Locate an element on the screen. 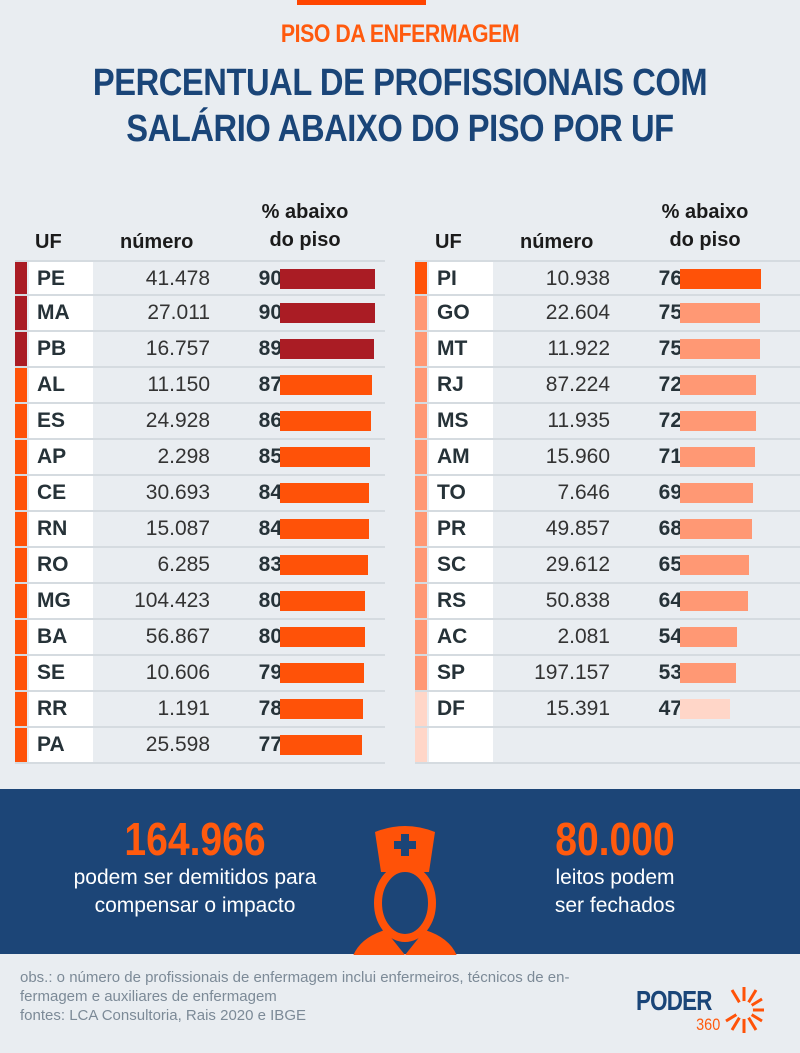 The height and width of the screenshot is (1053, 800). numero-cell: 87.224 is located at coordinates (577, 384).